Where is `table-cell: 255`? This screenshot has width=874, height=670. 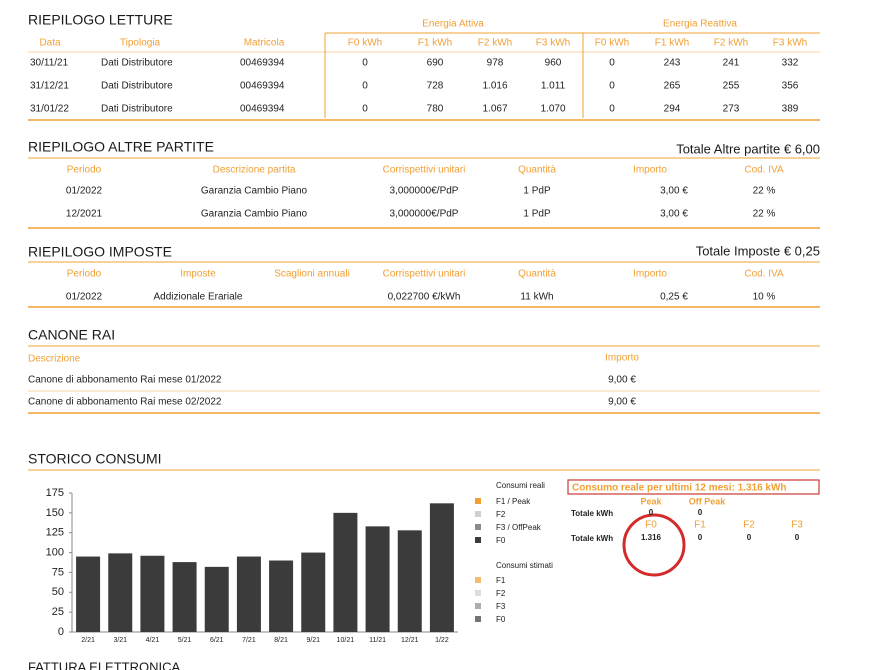 table-cell: 255 is located at coordinates (731, 86).